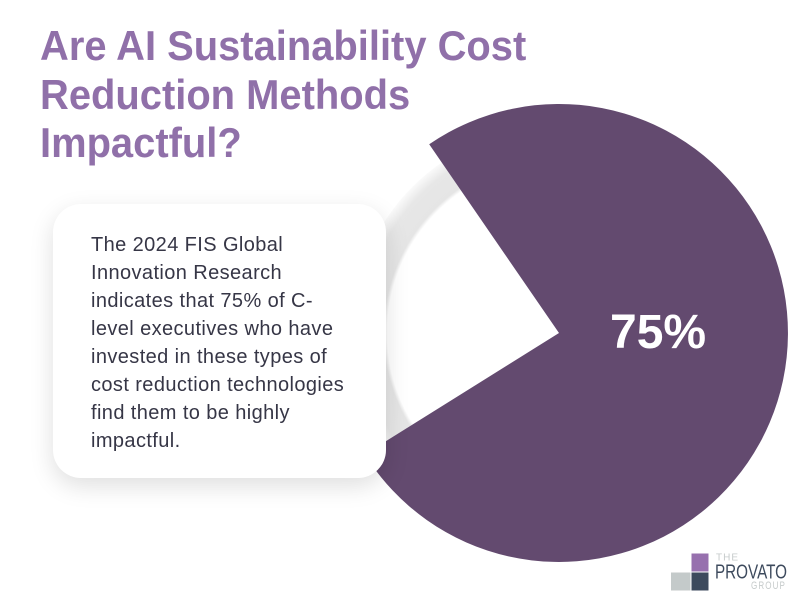  What do you see at coordinates (768, 586) in the screenshot?
I see `svg-text: GROUP` at bounding box center [768, 586].